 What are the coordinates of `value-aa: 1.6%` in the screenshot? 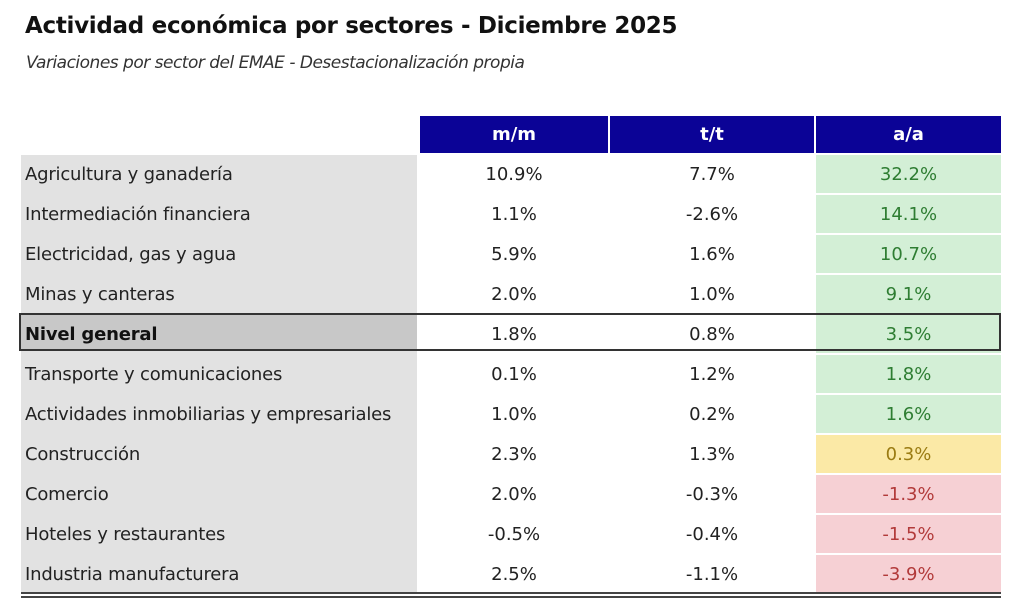 It's located at (908, 414).